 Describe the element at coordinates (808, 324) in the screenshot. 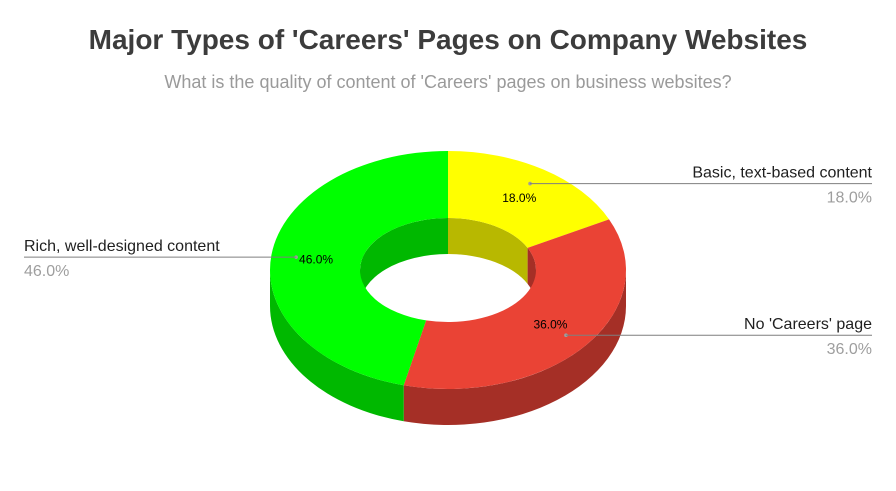

I see `slice-name-label: No 'Careers' page` at that location.